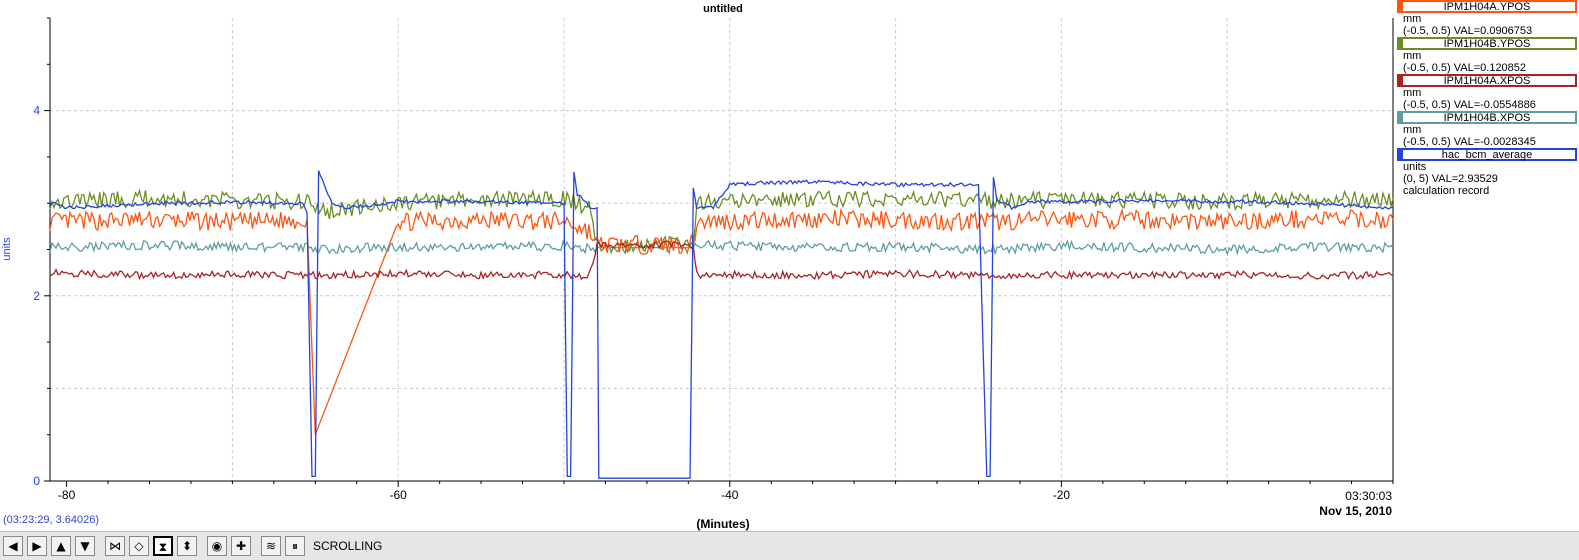  Describe the element at coordinates (1494, 142) in the screenshot. I see `legend-value: VAL=-0.0028345` at that location.